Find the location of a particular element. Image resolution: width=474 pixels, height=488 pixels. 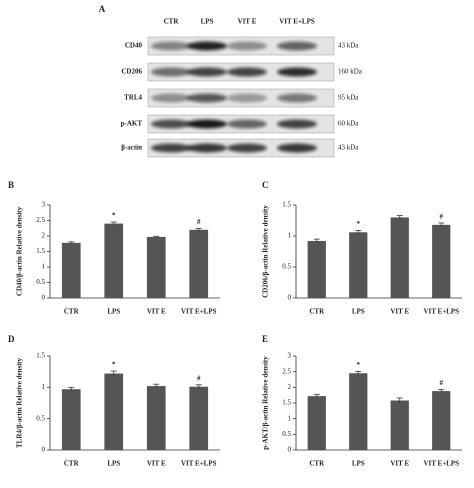

row-size: 160 kDa is located at coordinates (350, 72).